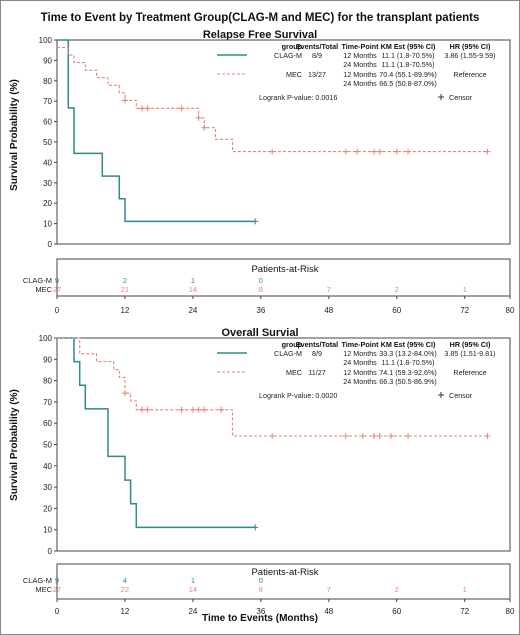 The image size is (520, 635). Describe the element at coordinates (47, 359) in the screenshot. I see `y-tick-label: 90` at that location.